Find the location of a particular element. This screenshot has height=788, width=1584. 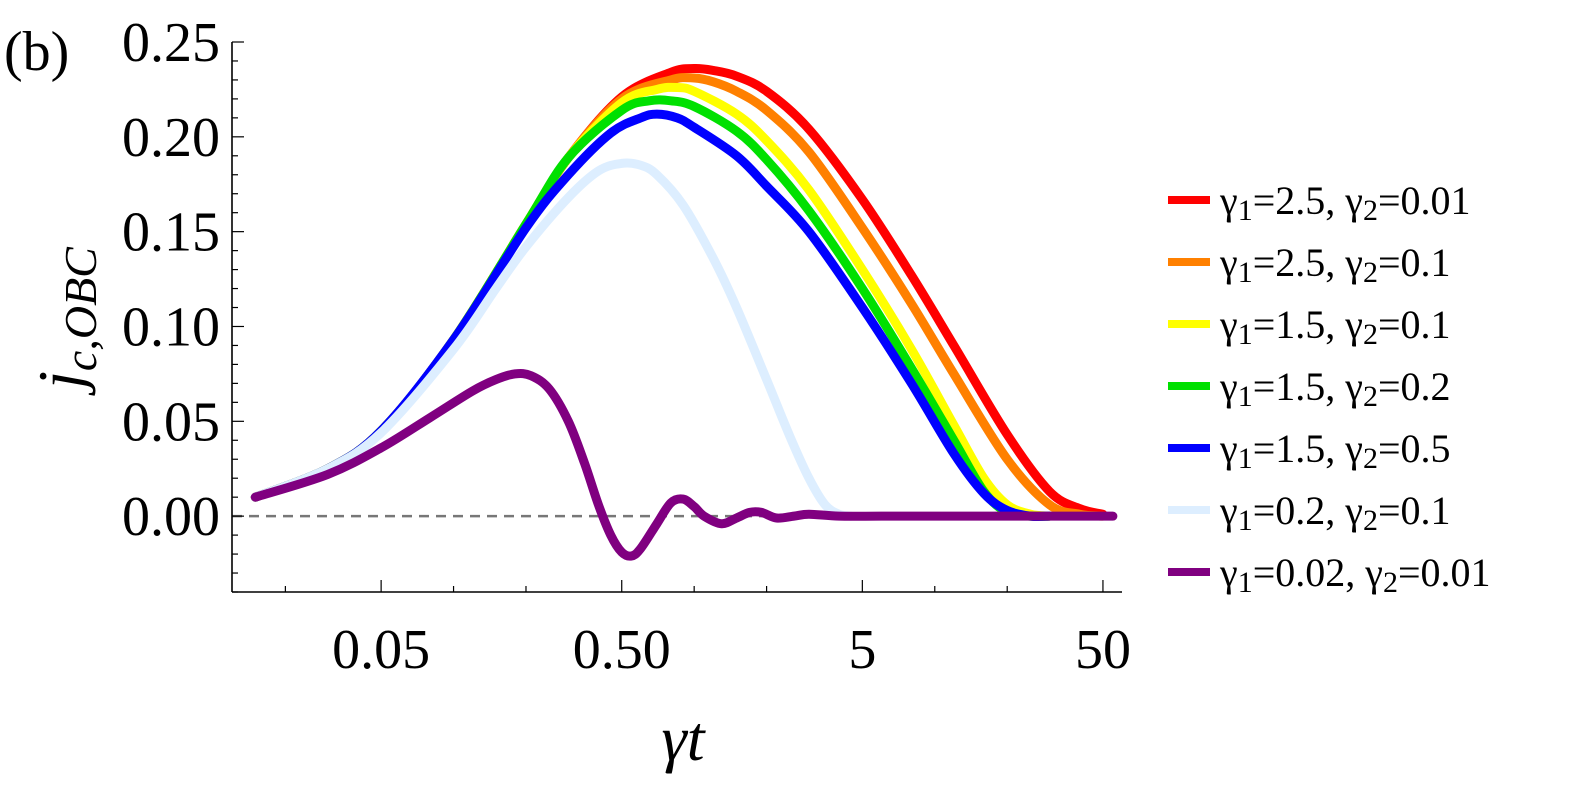

y-tick-label: 0.20 is located at coordinates (171, 138).